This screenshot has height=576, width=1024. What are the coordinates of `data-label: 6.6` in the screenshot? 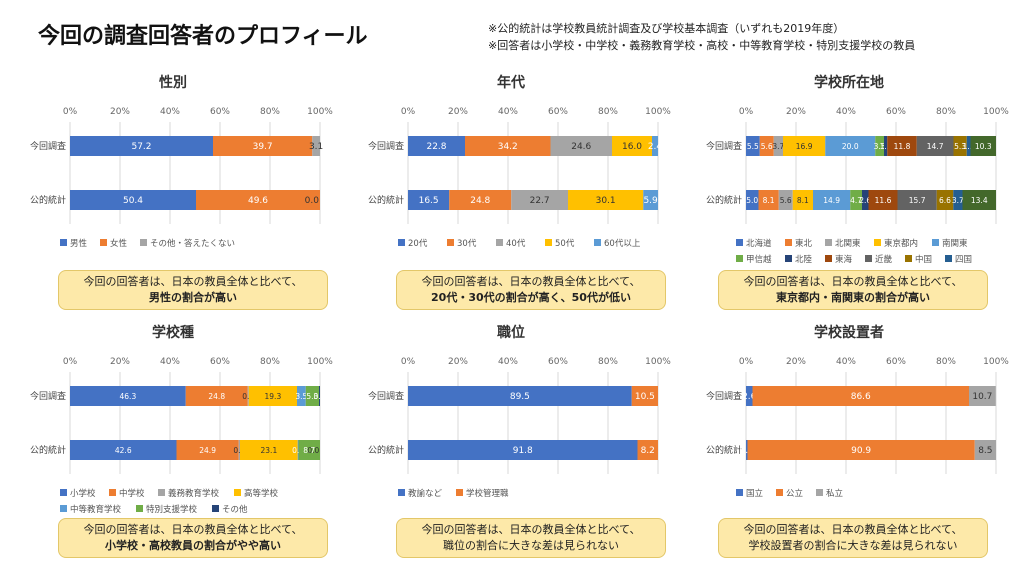 It's located at (945, 200).